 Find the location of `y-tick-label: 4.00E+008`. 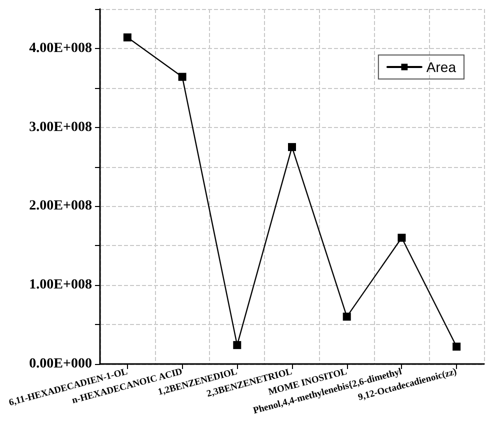

y-tick-label: 4.00E+008 is located at coordinates (60, 48).